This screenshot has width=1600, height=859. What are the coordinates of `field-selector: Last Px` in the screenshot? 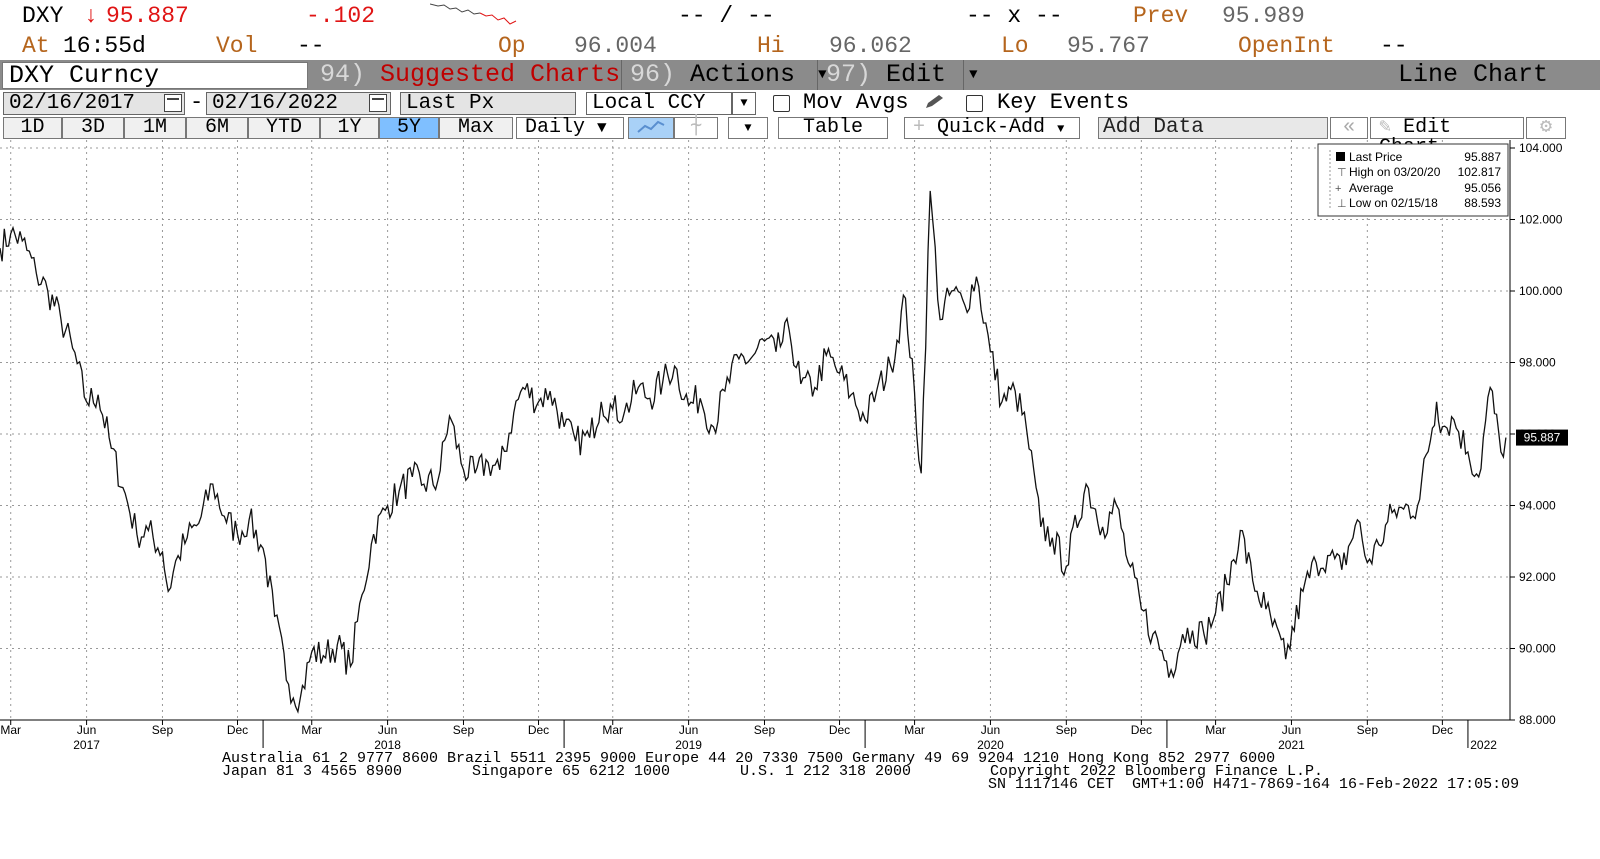 It's located at (488, 103).